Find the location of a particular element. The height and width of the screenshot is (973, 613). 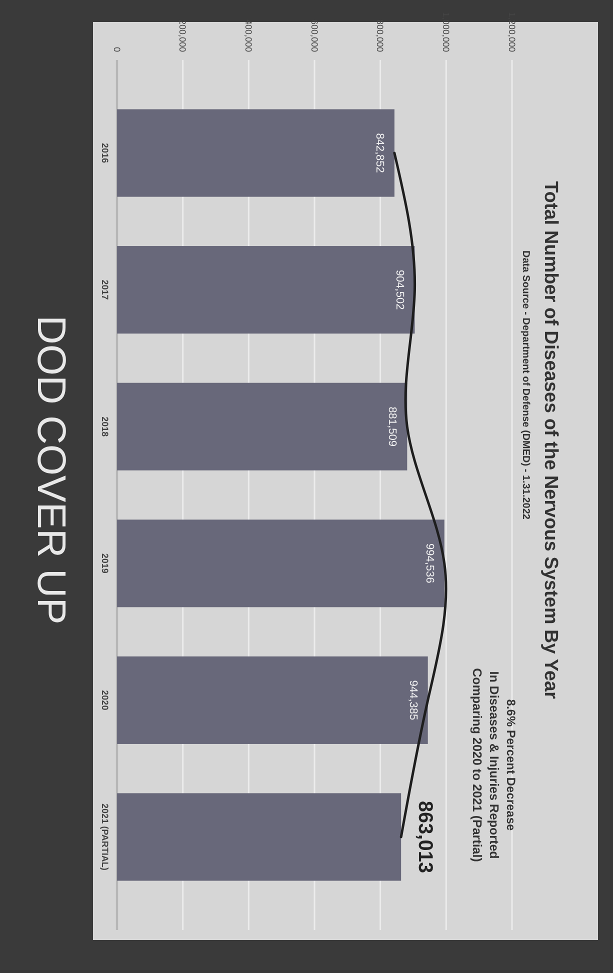

y-tick-label: 2017 is located at coordinates (105, 290).